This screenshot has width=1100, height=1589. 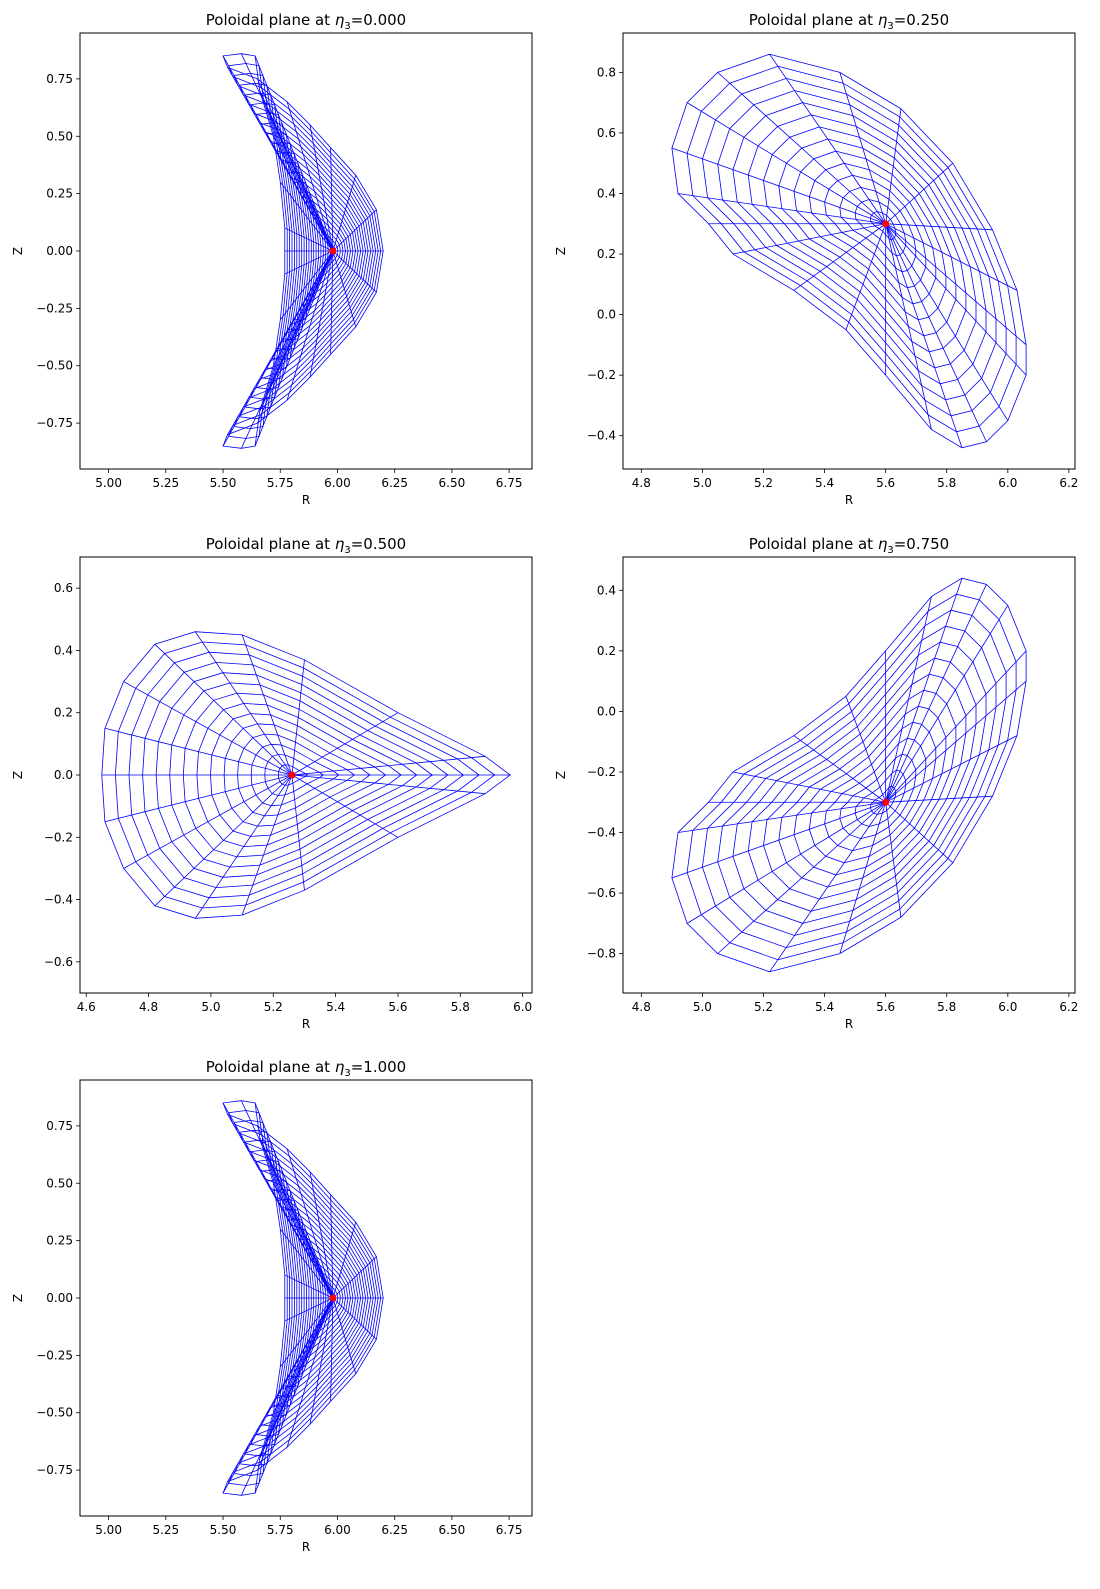 I want to click on y-tick-label: 0.75, so click(x=59, y=79).